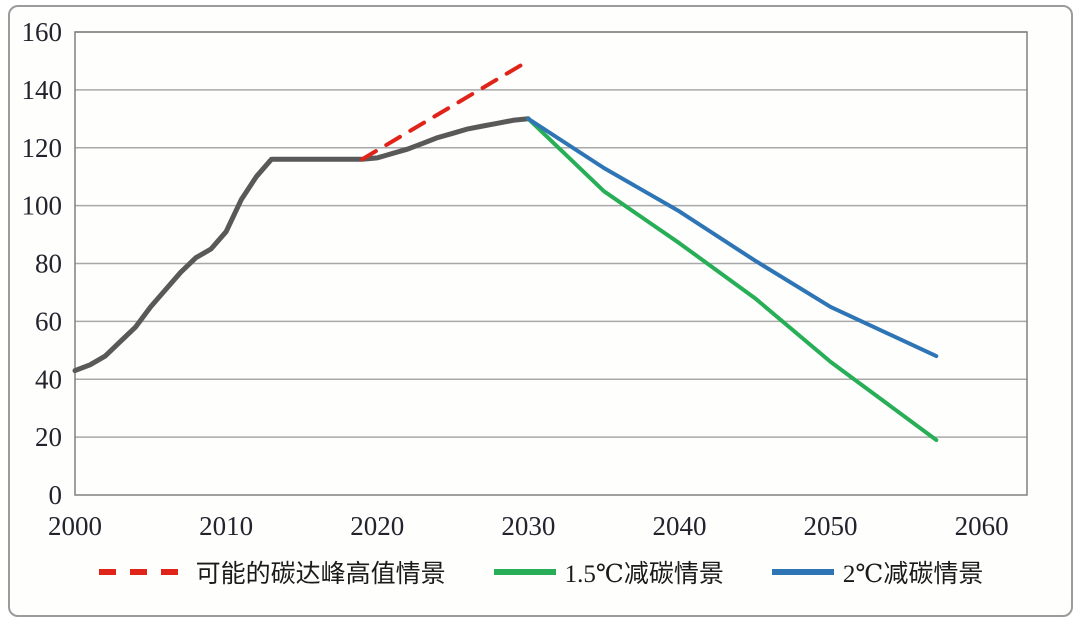 The width and height of the screenshot is (1080, 624). Describe the element at coordinates (528, 526) in the screenshot. I see `x-tick-label-2030: 2030` at that location.